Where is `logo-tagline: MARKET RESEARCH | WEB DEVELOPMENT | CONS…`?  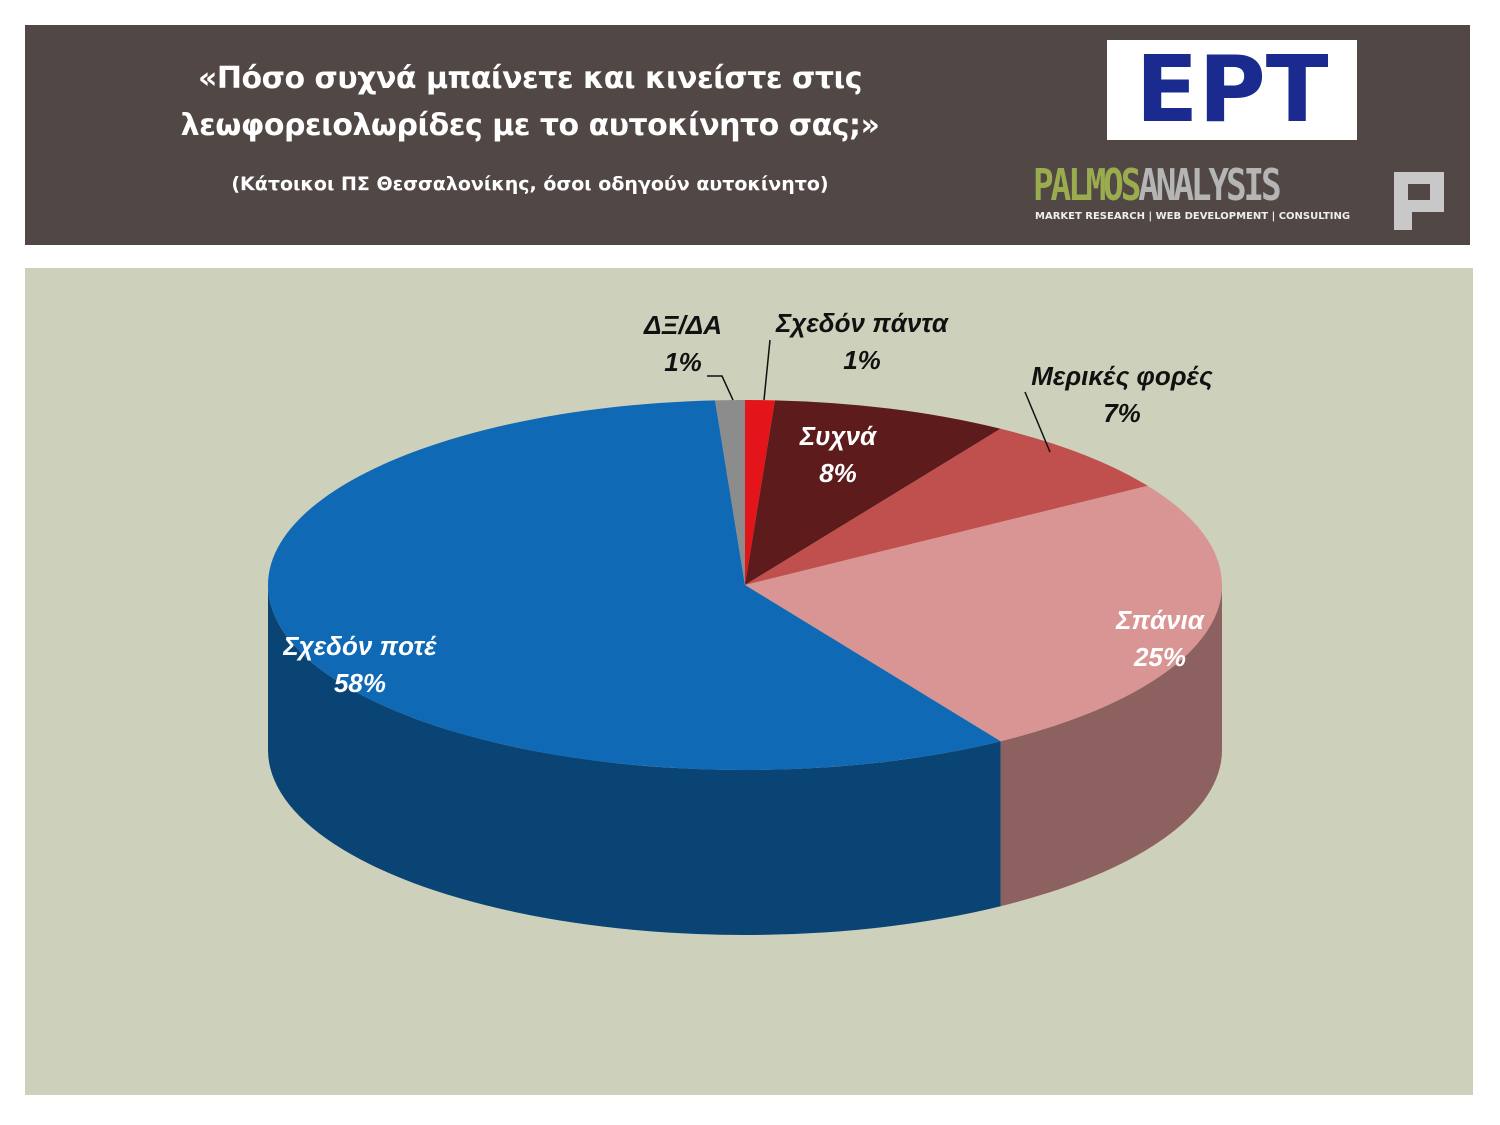
logo-tagline: MARKET RESEARCH | WEB DEVELOPMENT | CONS… is located at coordinates (1193, 216).